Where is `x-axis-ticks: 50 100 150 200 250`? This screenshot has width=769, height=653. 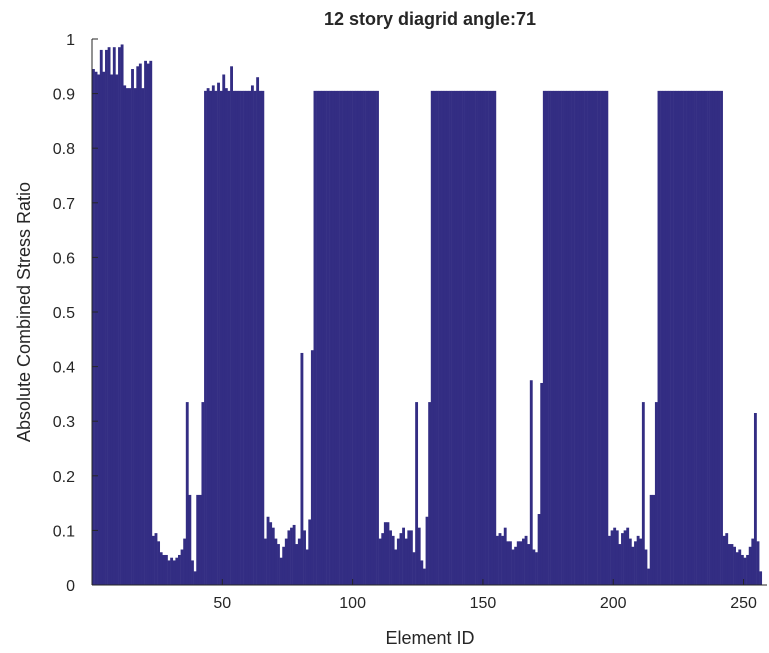
x-axis-ticks: 50 100 150 200 250 is located at coordinates (485, 595).